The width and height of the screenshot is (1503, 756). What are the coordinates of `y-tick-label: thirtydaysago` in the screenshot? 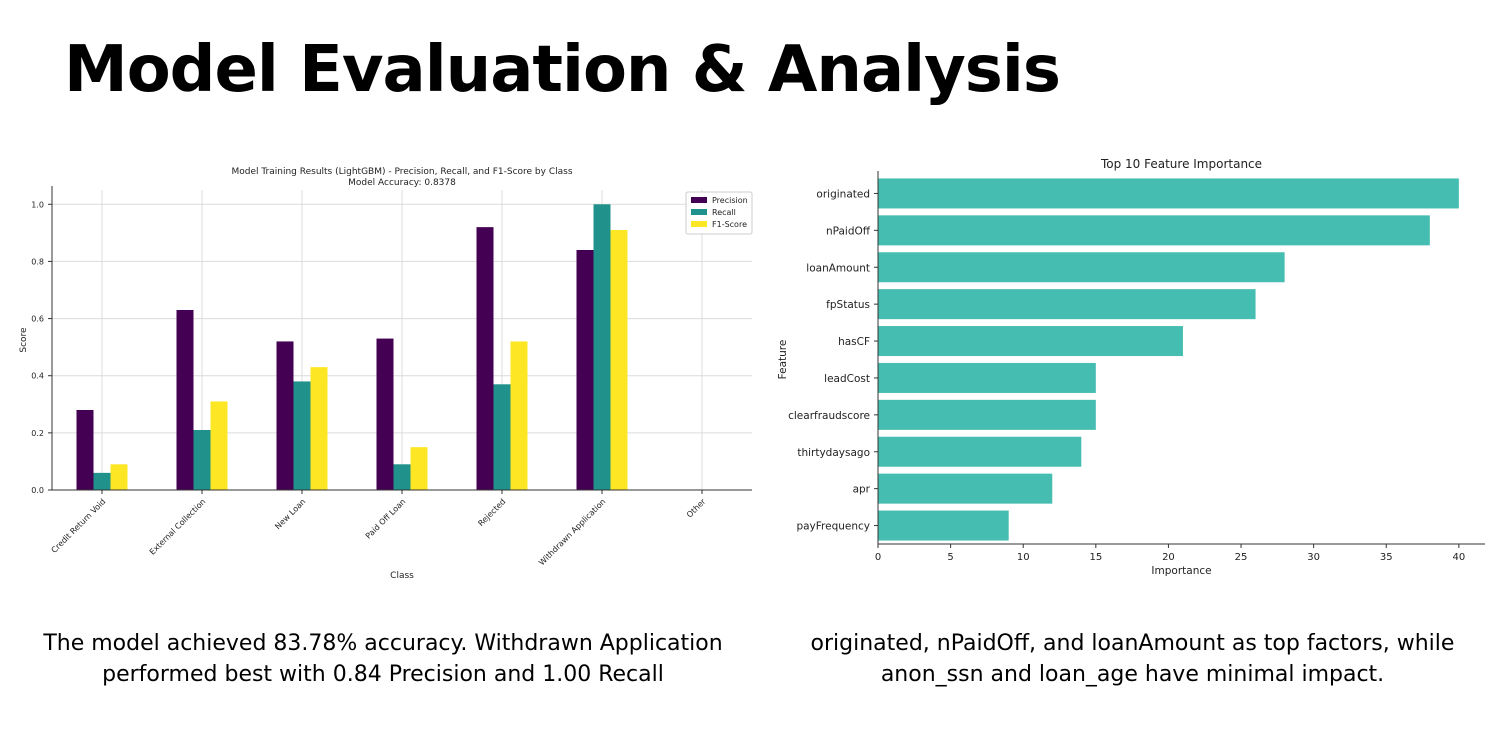 It's located at (833, 453).